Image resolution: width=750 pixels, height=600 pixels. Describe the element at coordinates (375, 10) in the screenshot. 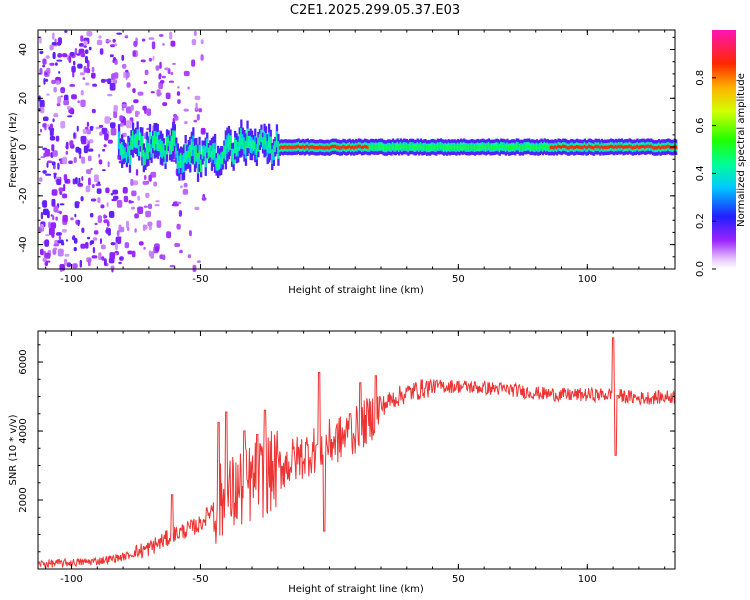

I see `figure-title: C2E1.2025.299.05.37.E03` at that location.